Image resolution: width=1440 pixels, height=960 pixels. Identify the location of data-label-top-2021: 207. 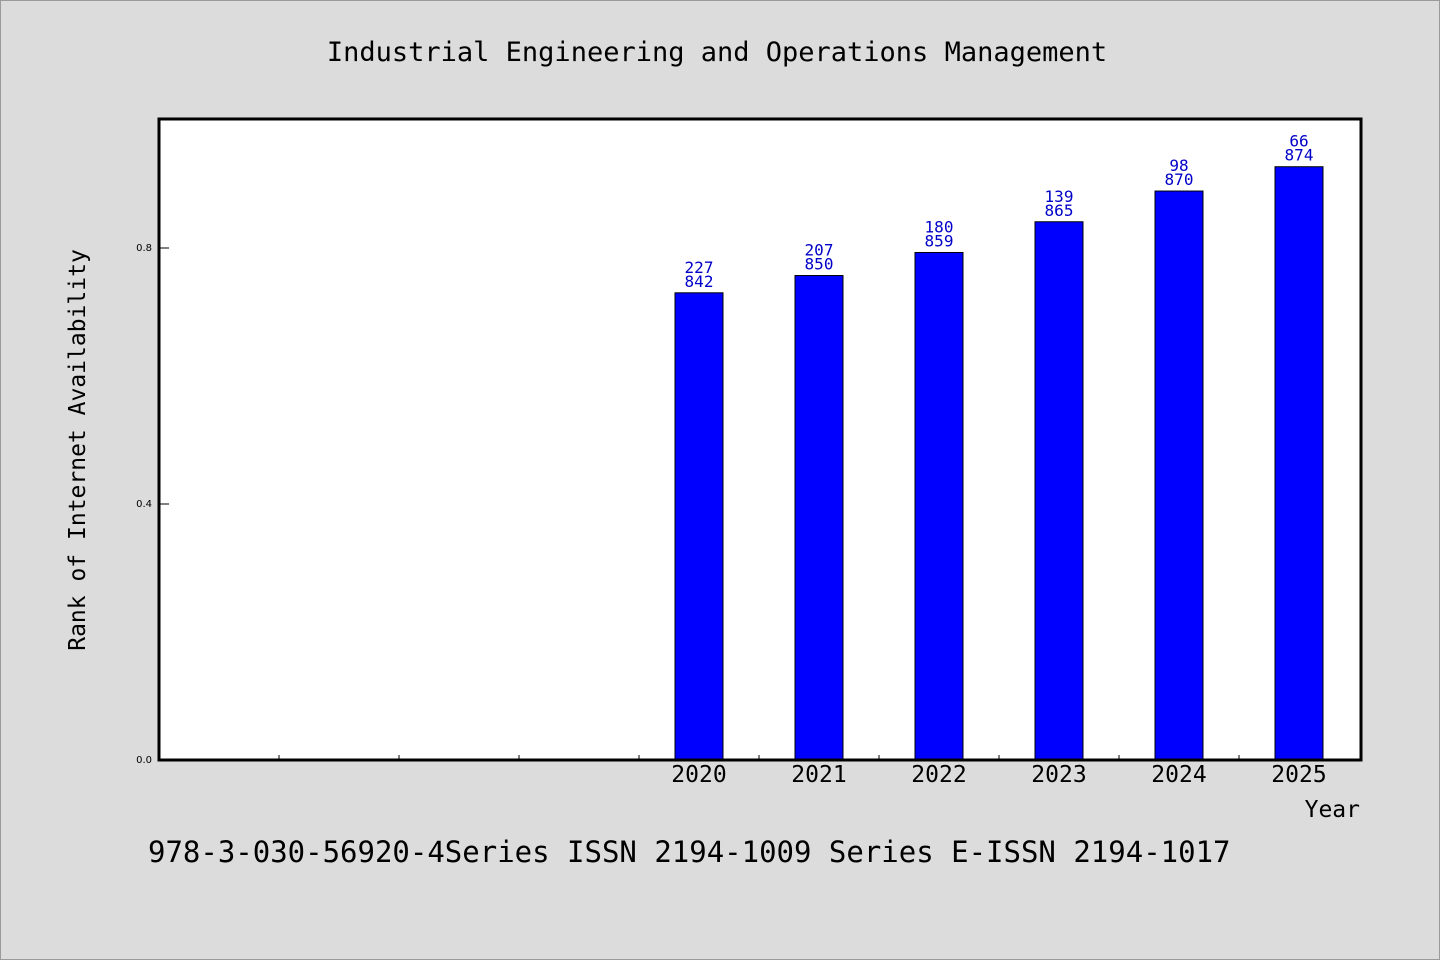
(819, 250).